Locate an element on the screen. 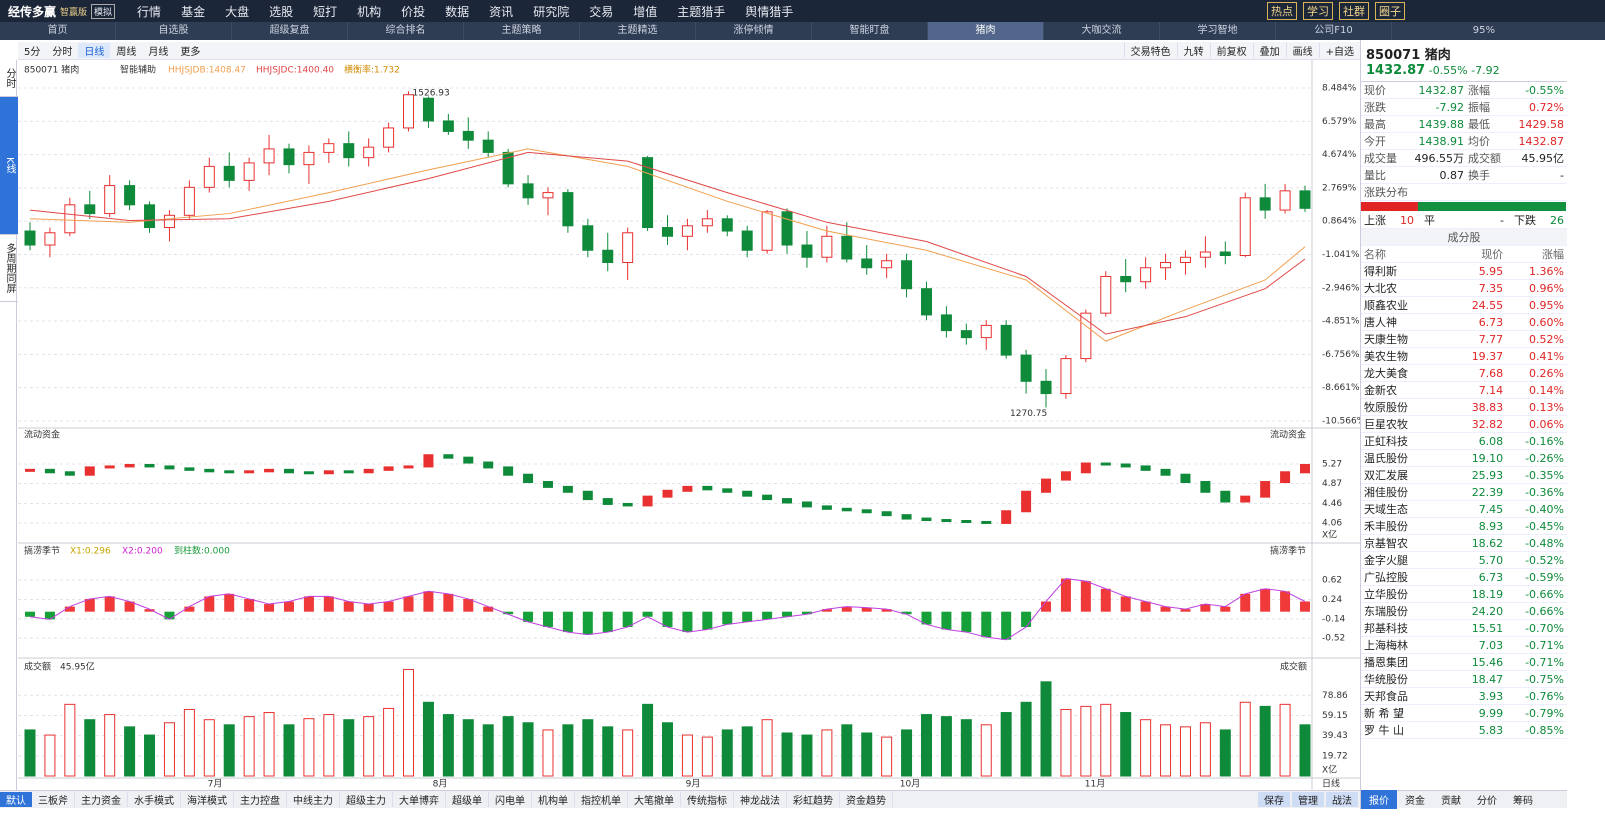 The width and height of the screenshot is (1605, 829). menu-item: 增值 is located at coordinates (645, 11).